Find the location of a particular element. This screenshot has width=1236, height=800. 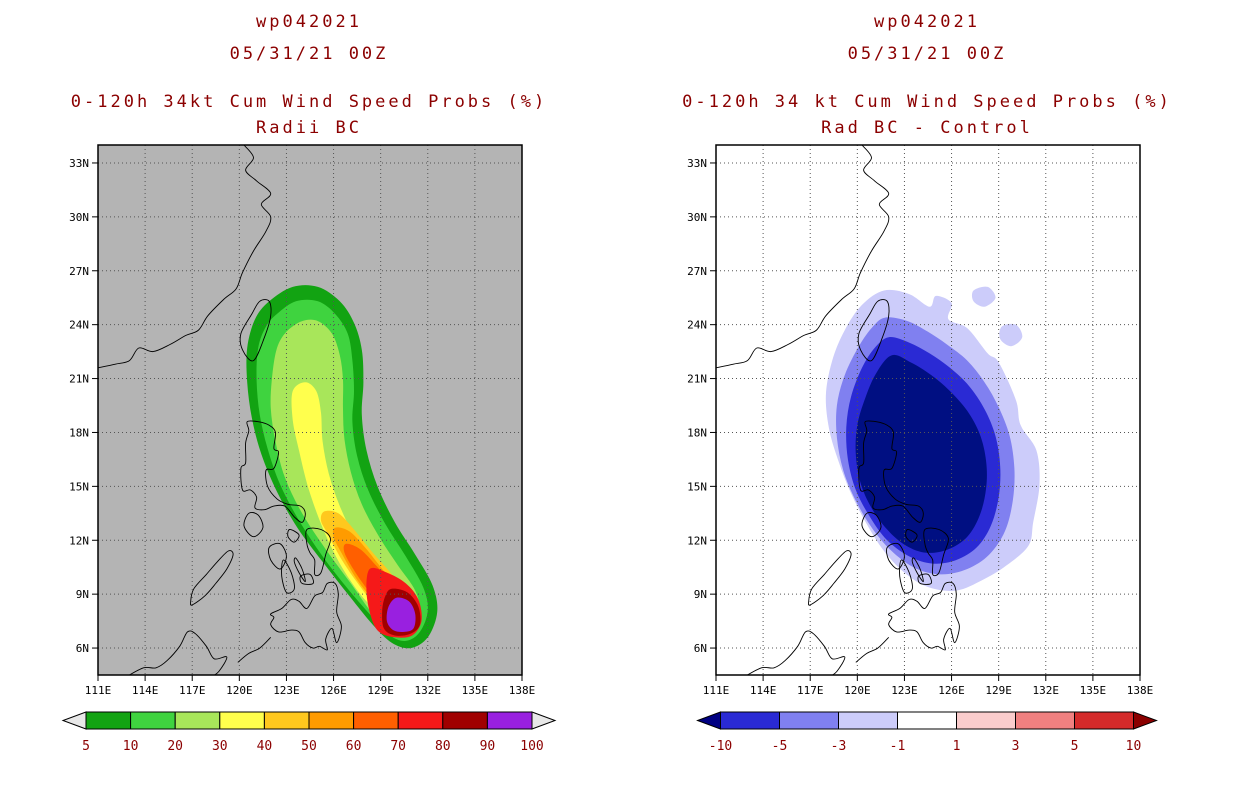

colorbar-label: 90 is located at coordinates (488, 746).